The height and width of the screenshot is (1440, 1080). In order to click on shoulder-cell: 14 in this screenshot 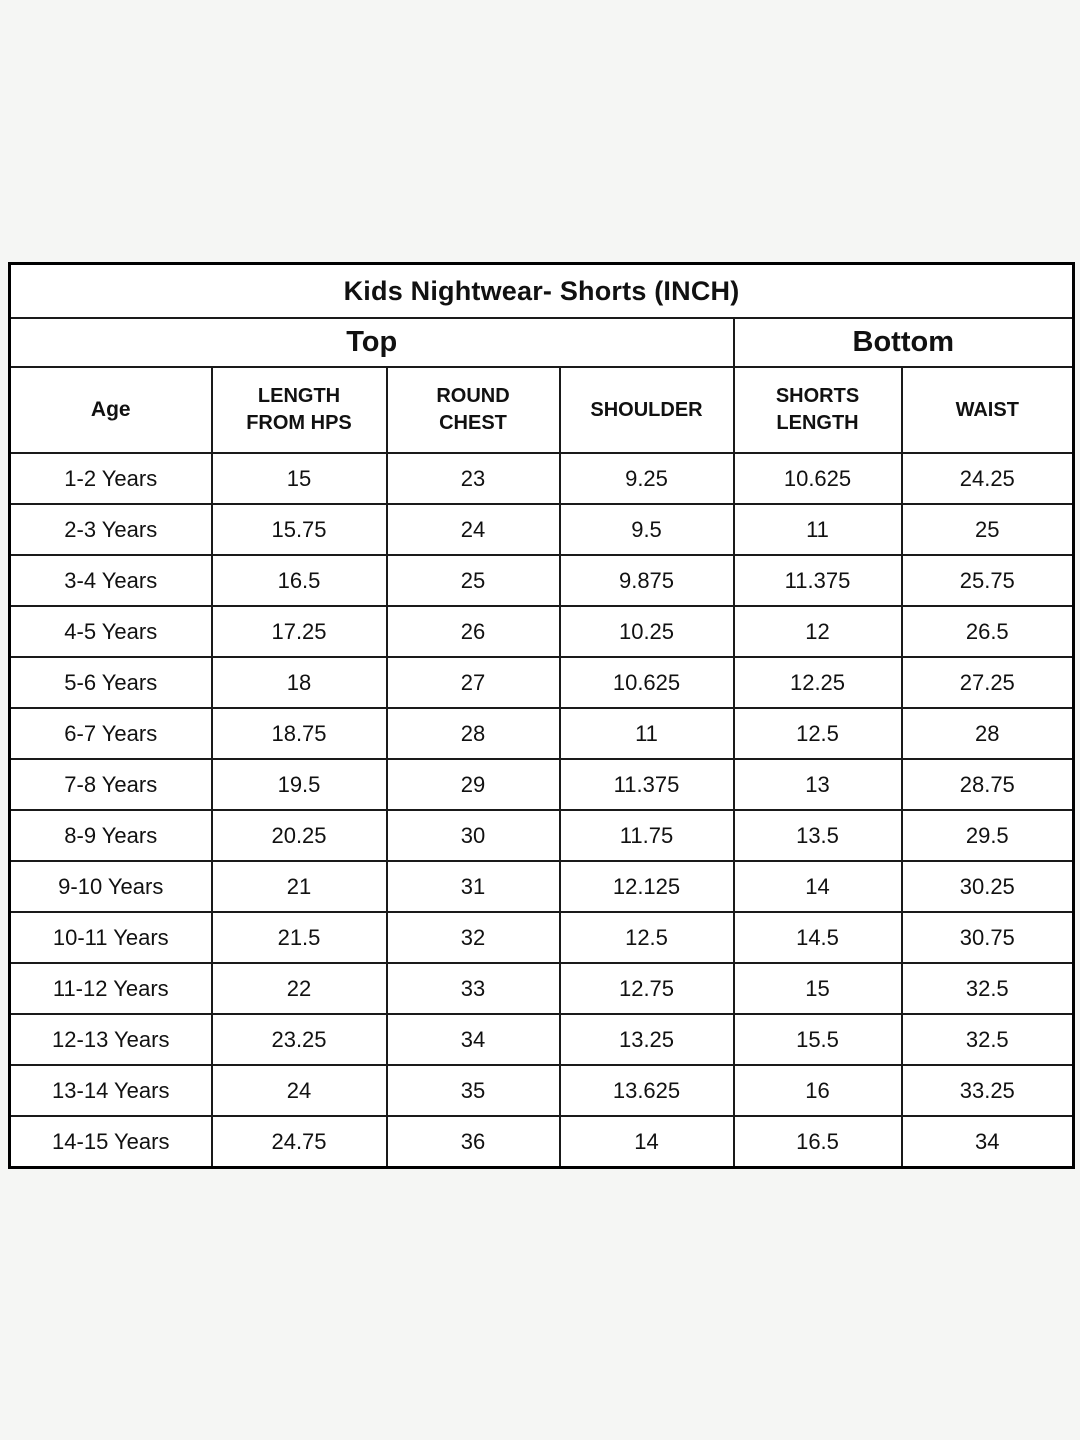, I will do `click(646, 1142)`.